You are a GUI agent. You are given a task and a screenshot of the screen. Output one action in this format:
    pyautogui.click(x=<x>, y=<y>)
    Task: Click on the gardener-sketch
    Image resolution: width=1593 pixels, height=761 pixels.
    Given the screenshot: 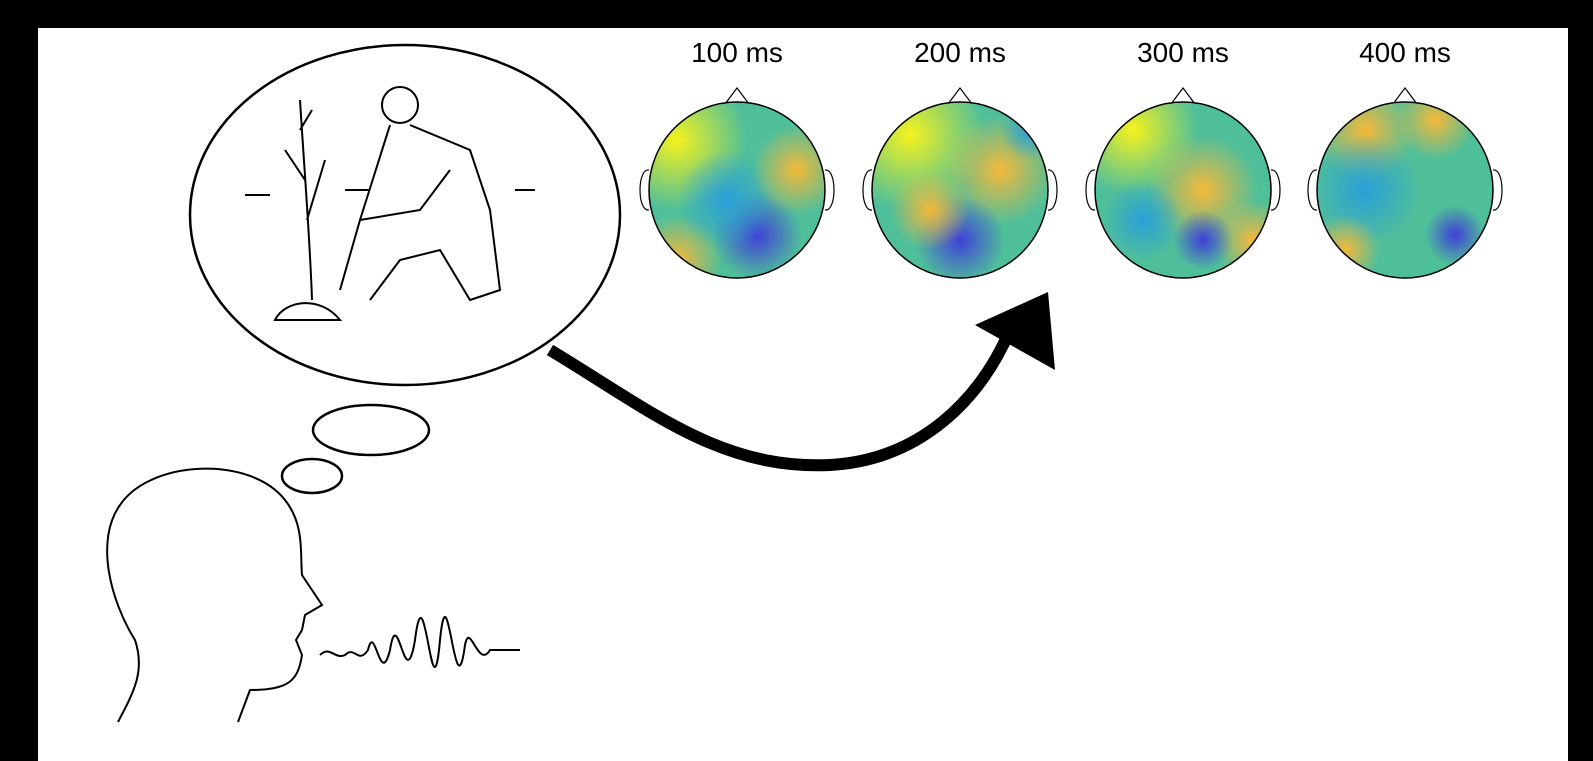 What is the action you would take?
    pyautogui.click(x=390, y=203)
    